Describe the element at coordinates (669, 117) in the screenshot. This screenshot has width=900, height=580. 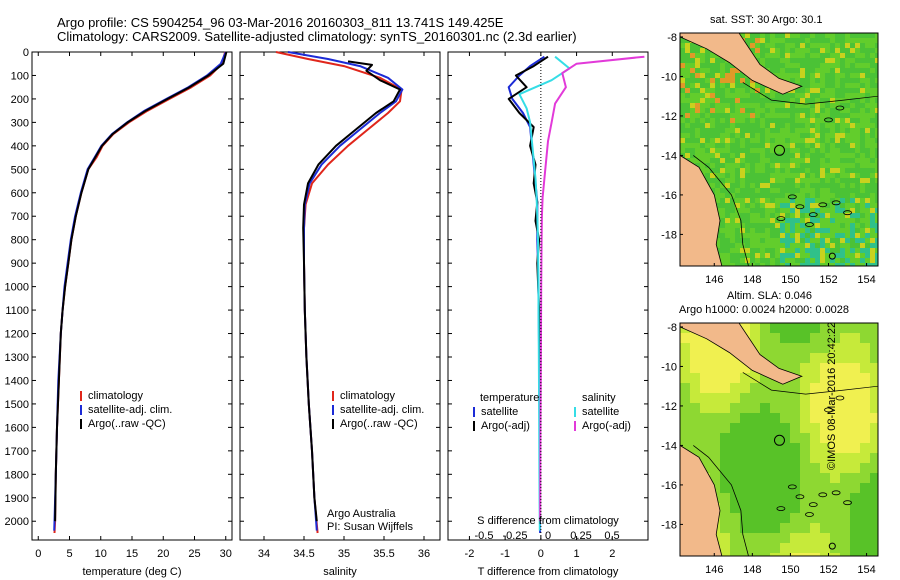
I see `sst-map-ytick-label: -12` at that location.